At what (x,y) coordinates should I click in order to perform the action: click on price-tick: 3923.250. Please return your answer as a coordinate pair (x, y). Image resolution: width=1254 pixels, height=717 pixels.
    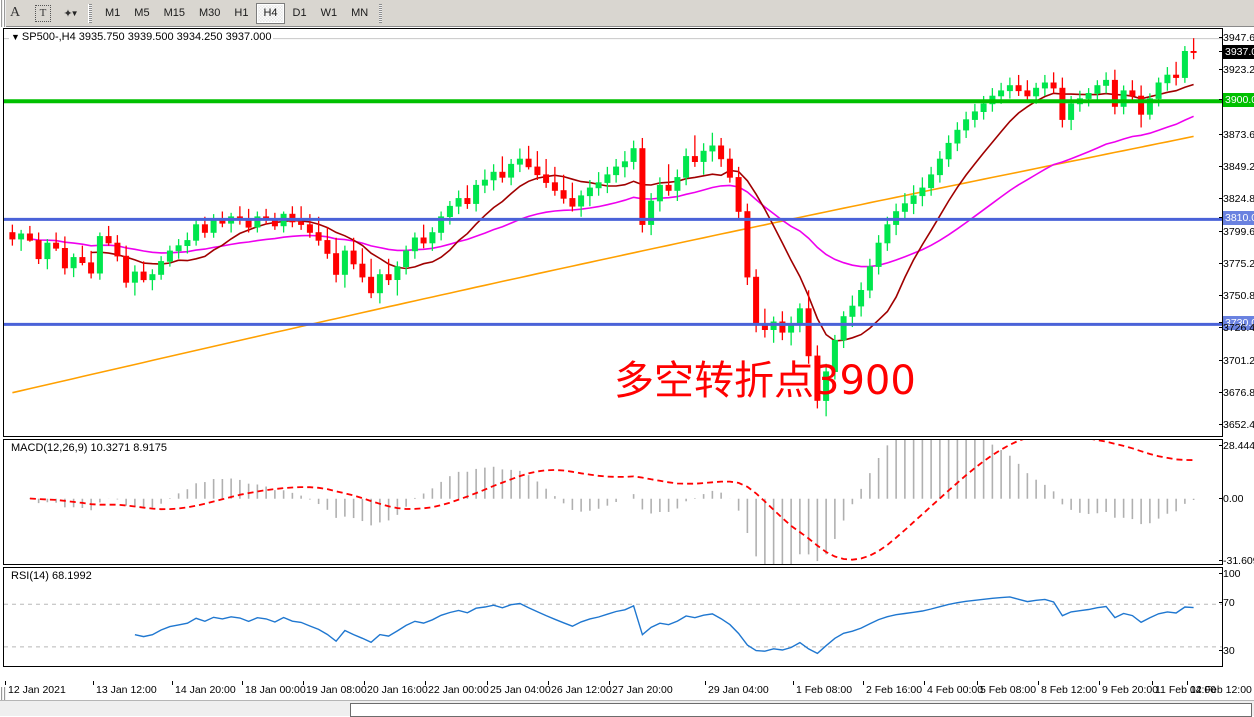
    Looking at the image, I should click on (1236, 69).